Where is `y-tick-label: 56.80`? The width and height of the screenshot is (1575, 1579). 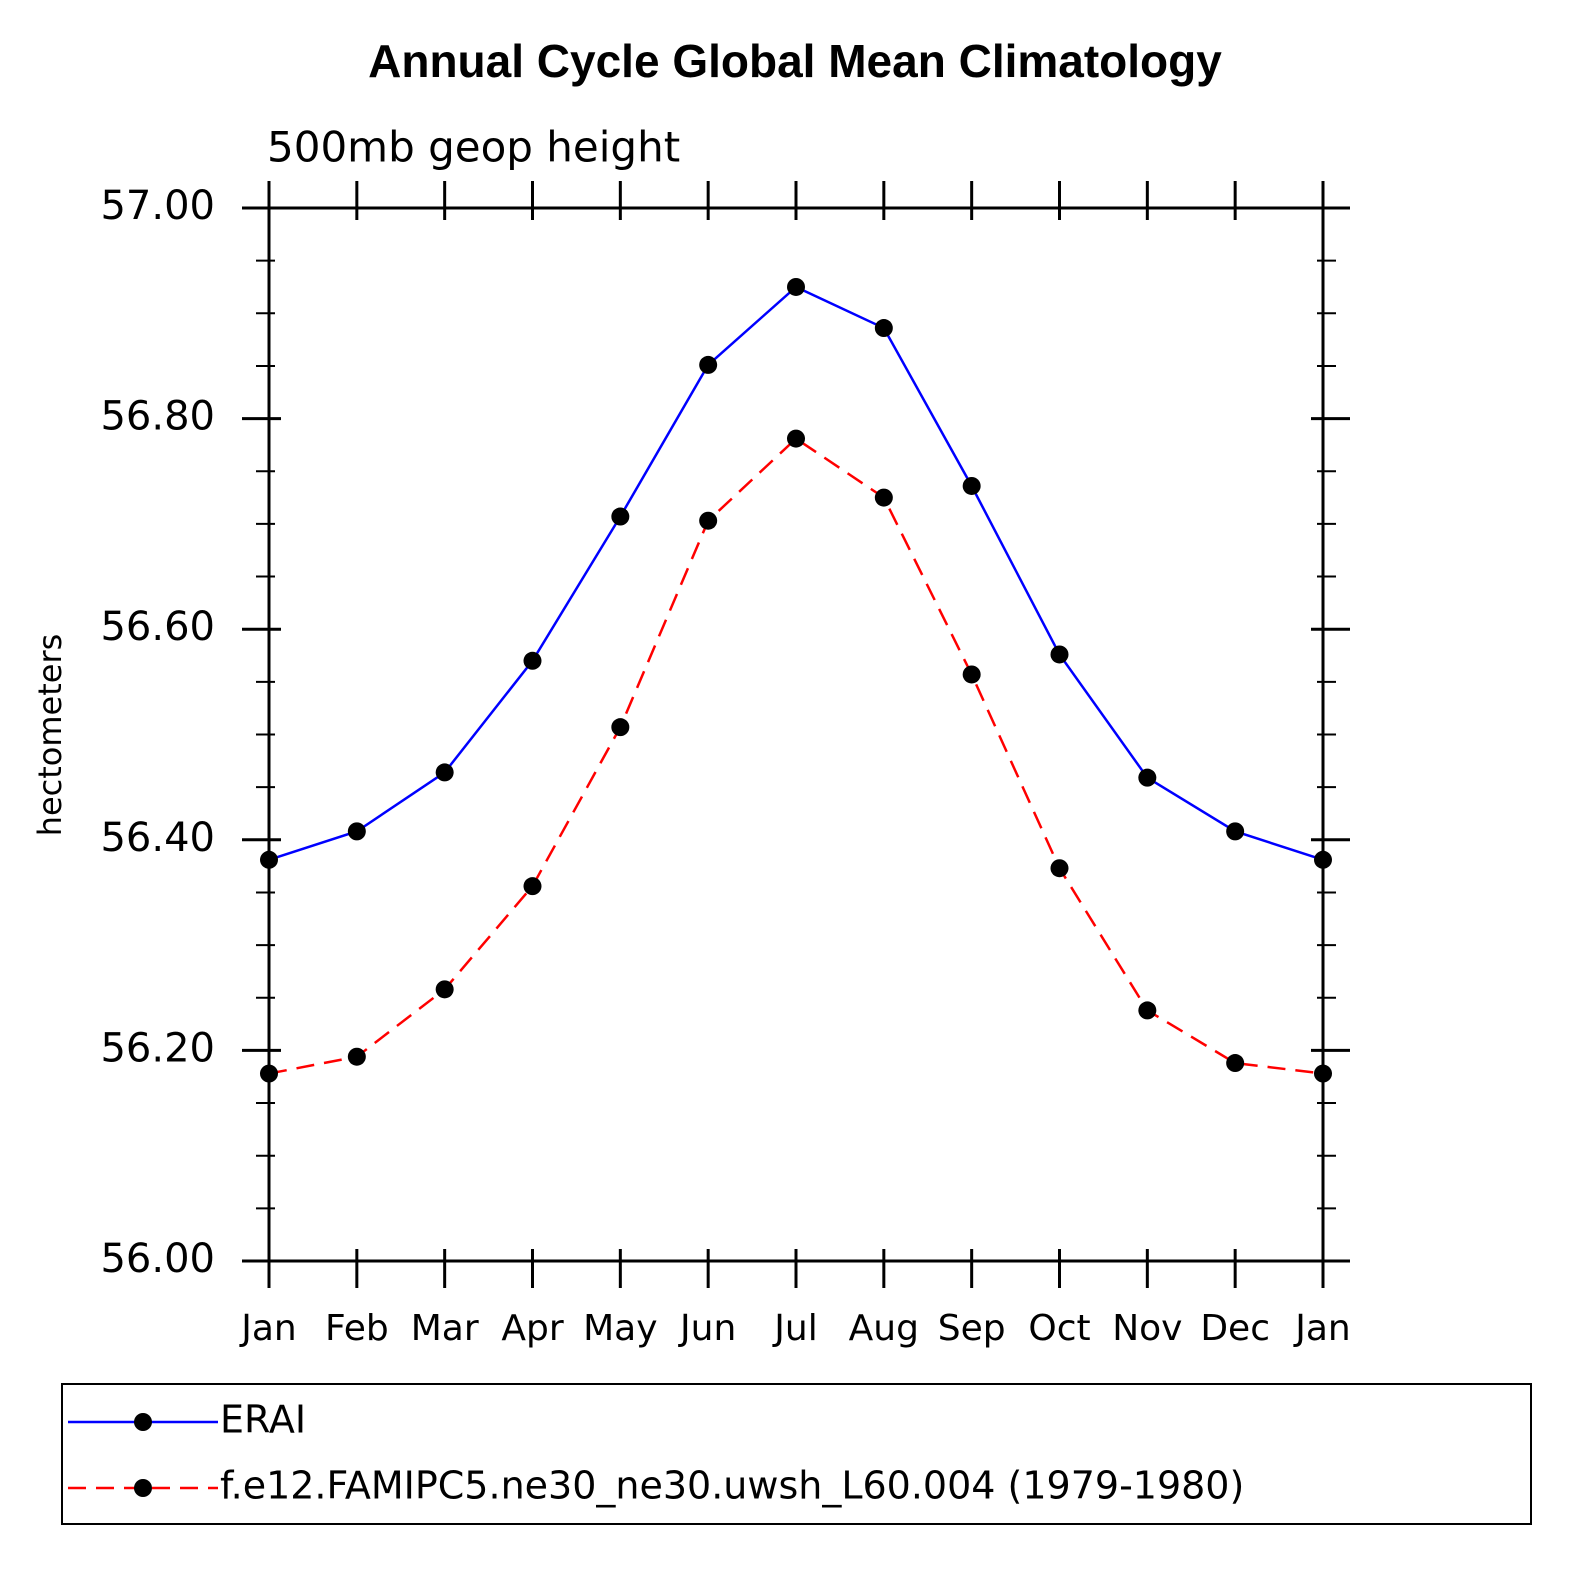
y-tick-label: 56.80 is located at coordinates (157, 417).